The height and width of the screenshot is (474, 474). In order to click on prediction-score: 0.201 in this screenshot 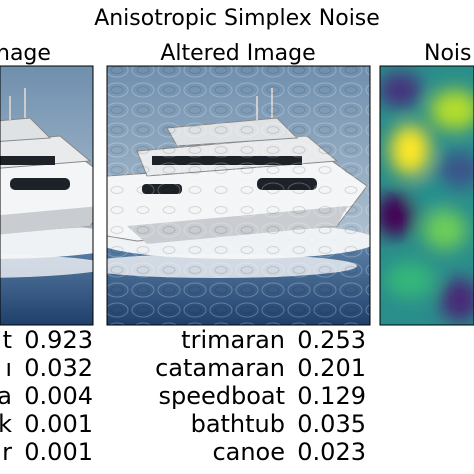, I will do `click(331, 368)`.